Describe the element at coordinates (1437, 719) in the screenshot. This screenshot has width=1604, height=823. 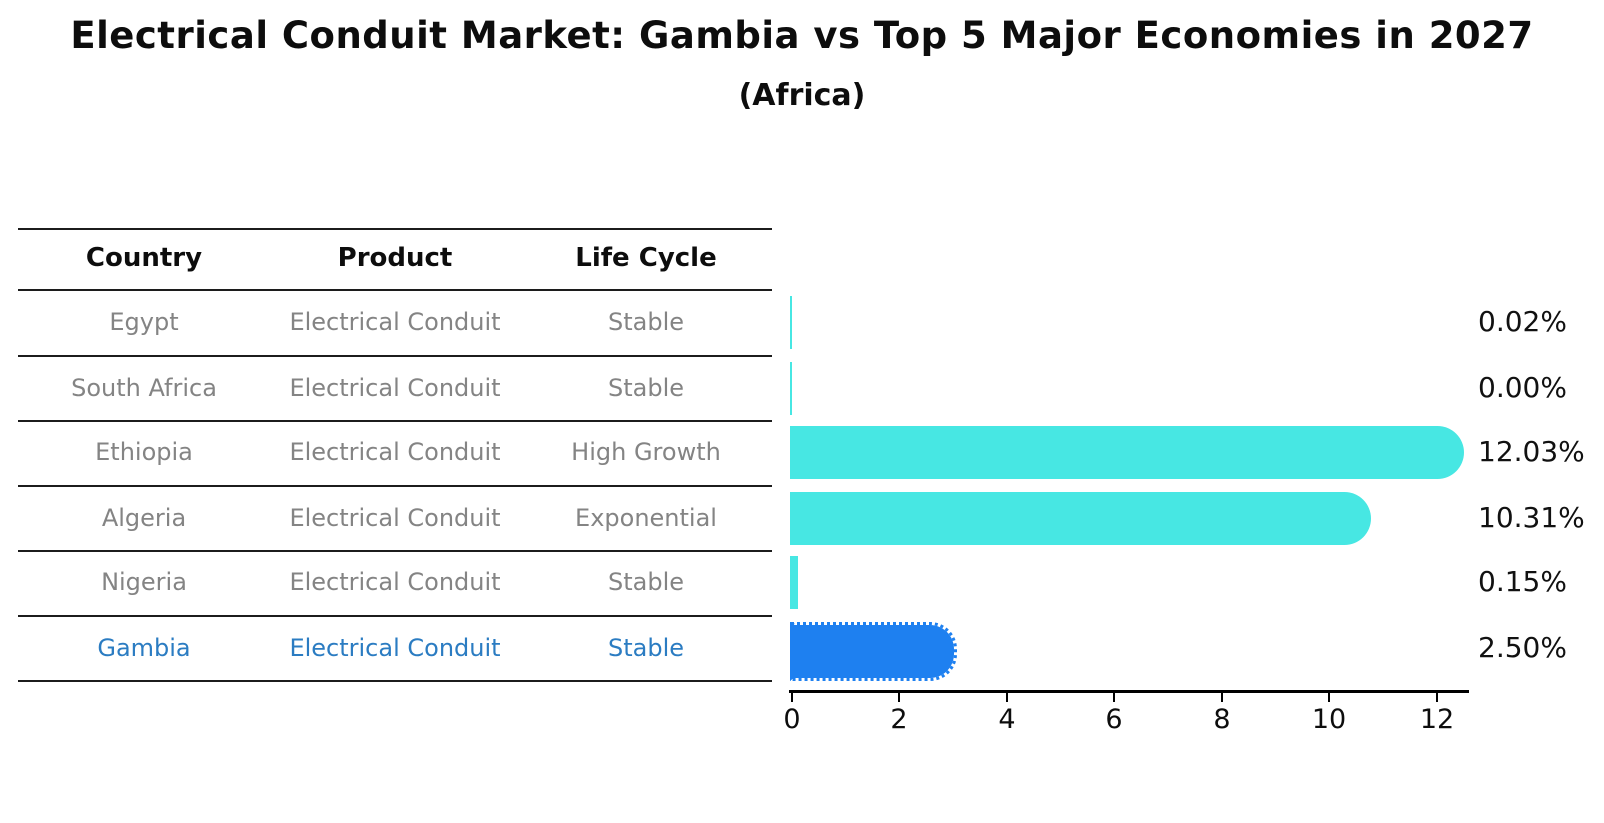
I see `x-axis-tick-label: 12` at that location.